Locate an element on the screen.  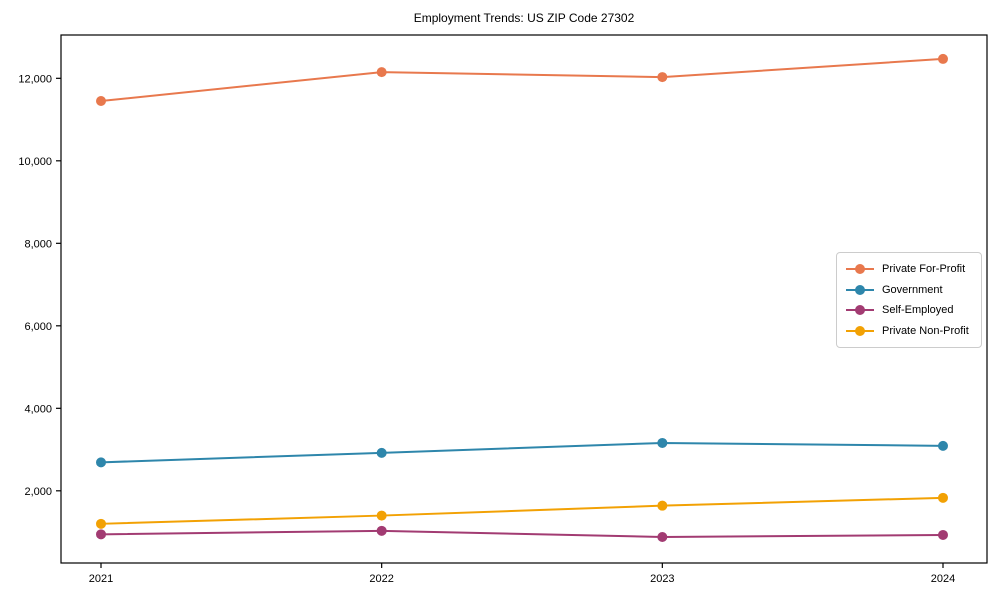
legend-item-private-non-profit: Private Non-Profit is located at coordinates (909, 331).